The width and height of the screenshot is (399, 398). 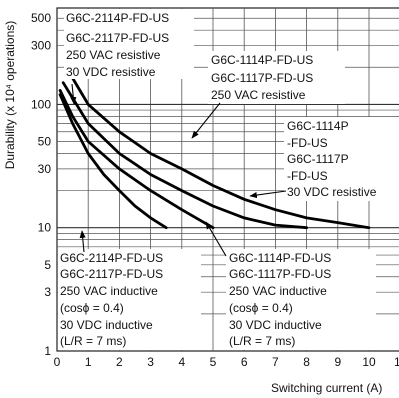 What do you see at coordinates (275, 362) in the screenshot?
I see `x-tick-label: 7` at bounding box center [275, 362].